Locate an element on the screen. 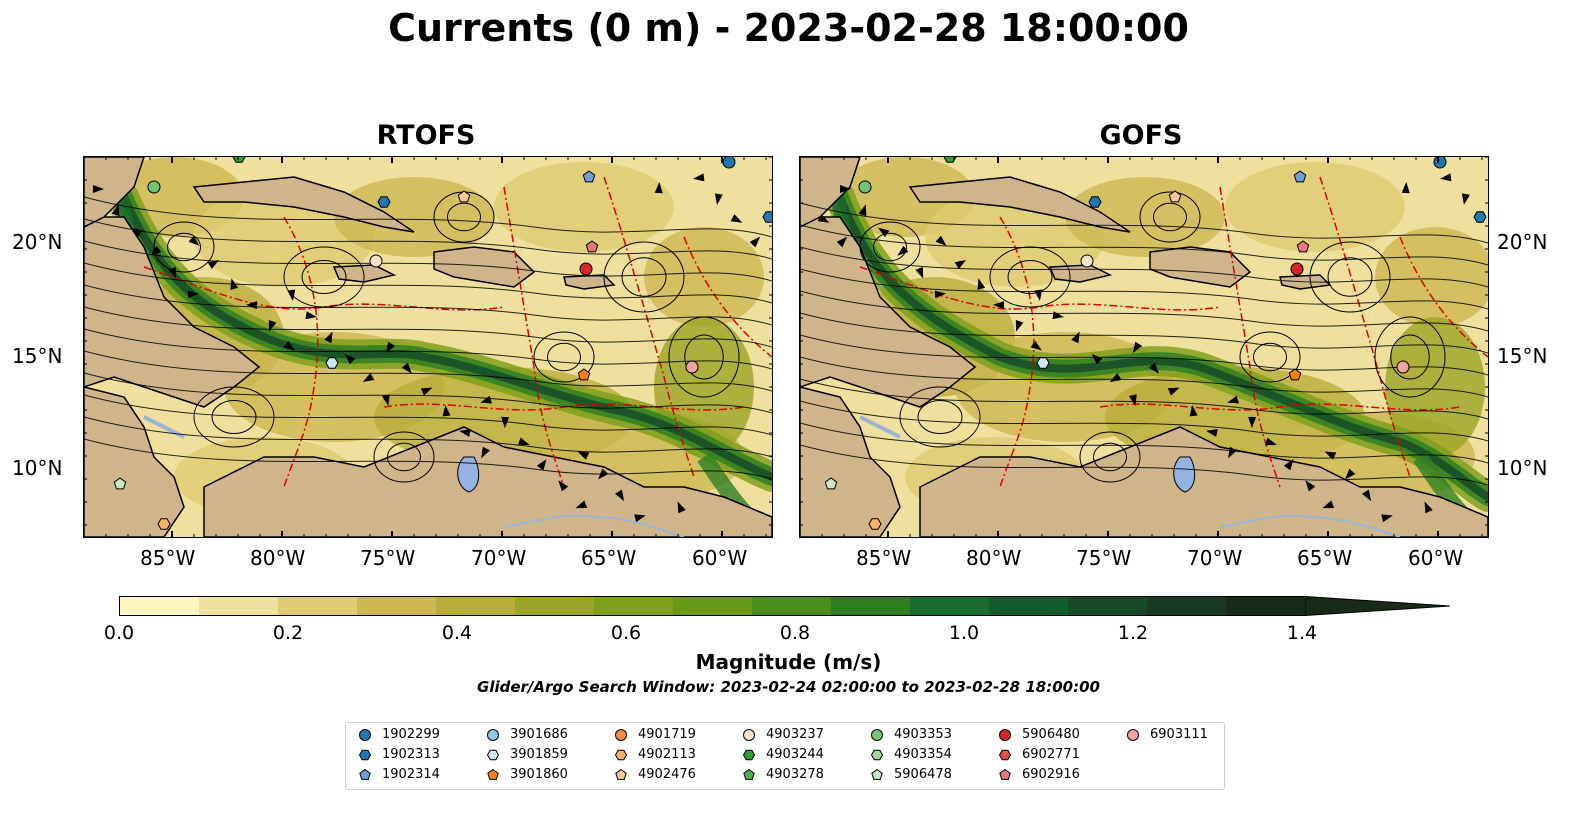 This screenshot has height=827, width=1577. lon-tick-60w-right: 60°W is located at coordinates (1436, 558).